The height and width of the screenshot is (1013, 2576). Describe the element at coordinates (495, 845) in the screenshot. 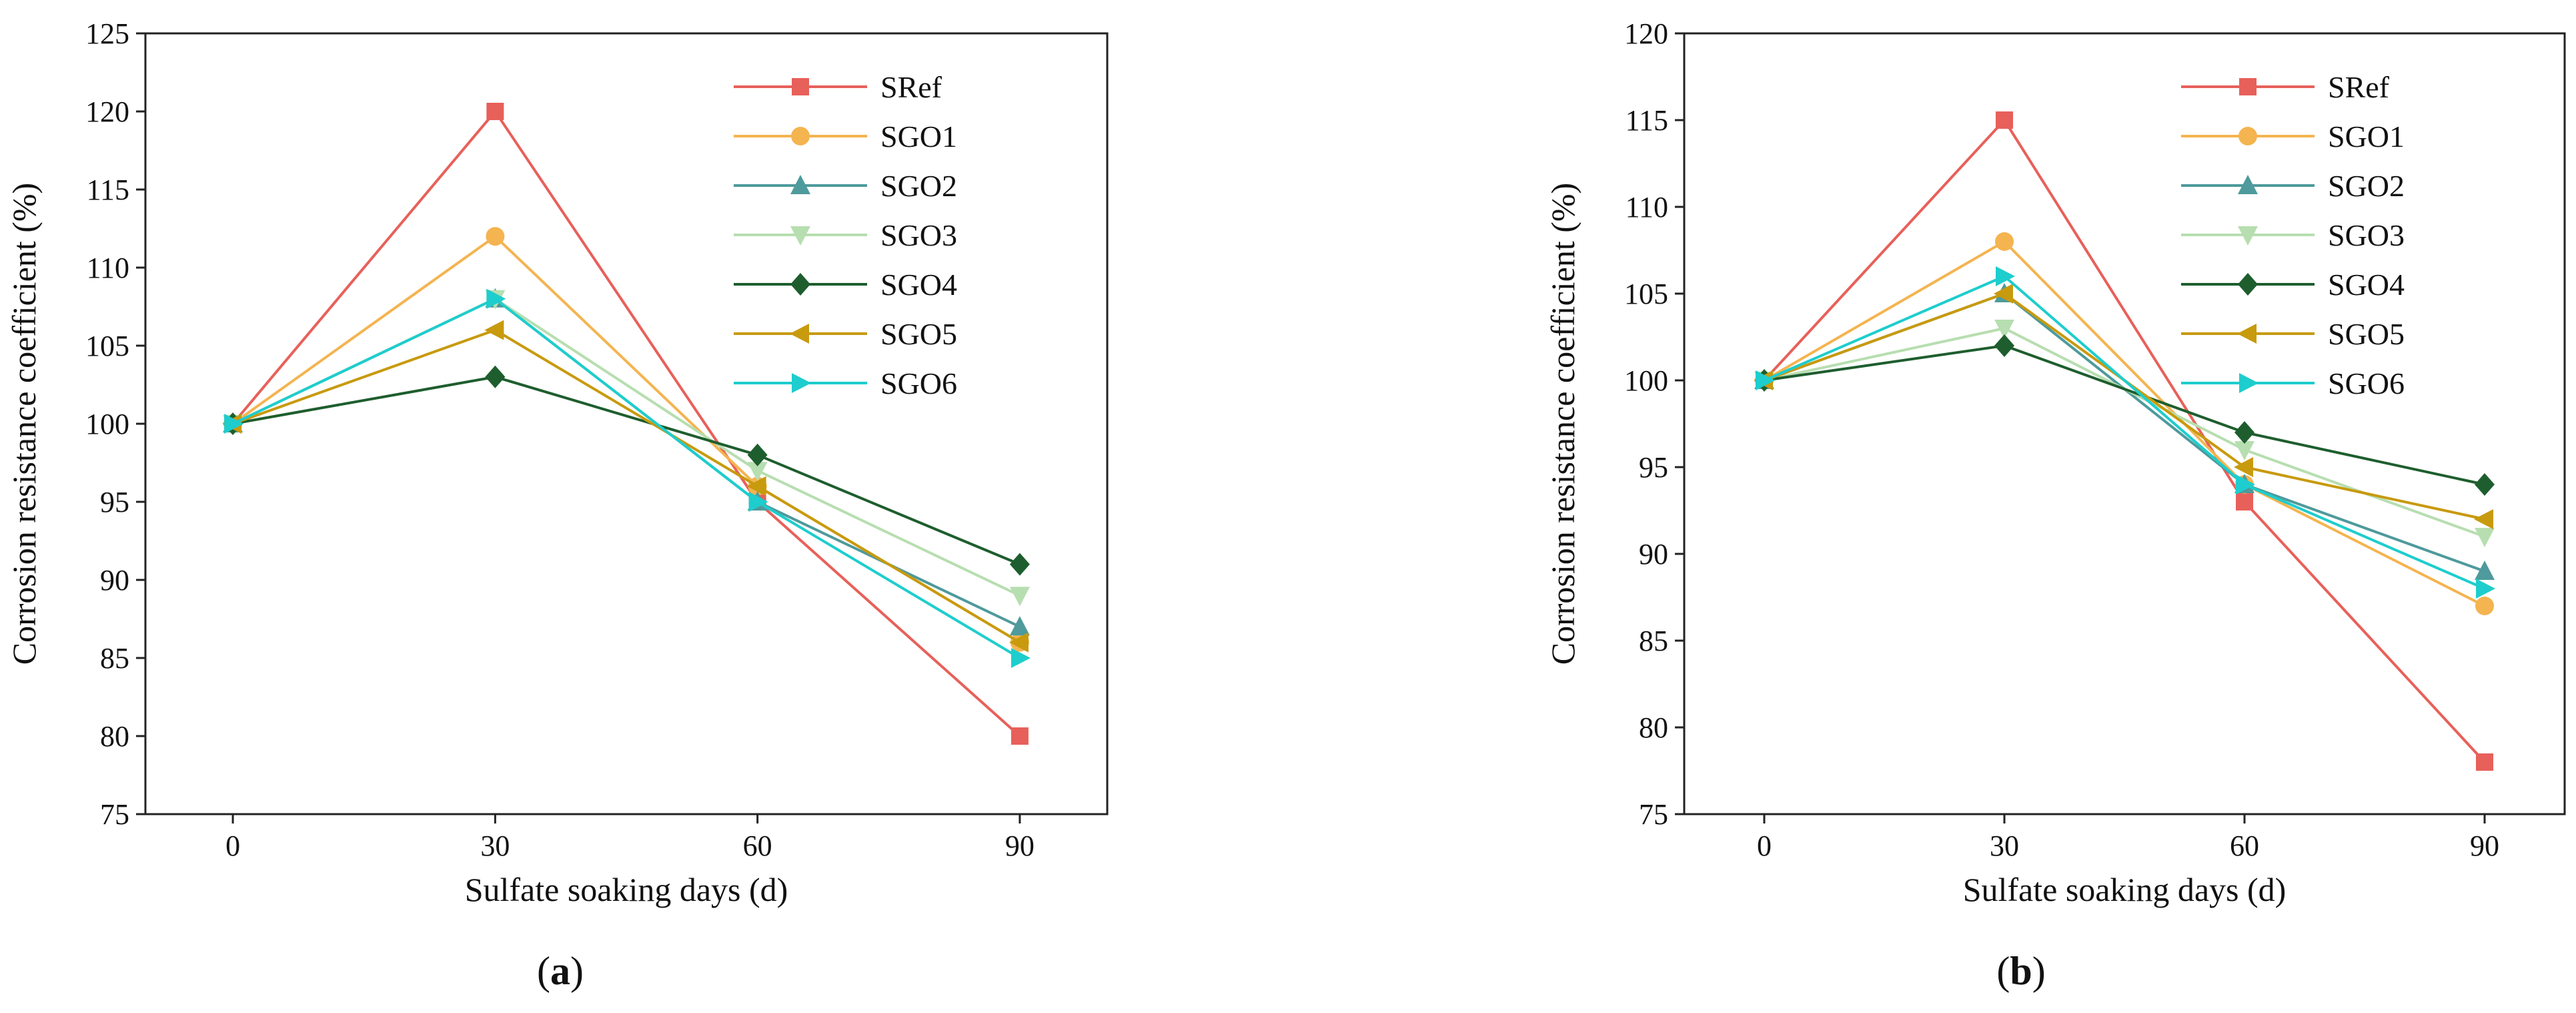

I see `x-tick-label: 30` at that location.